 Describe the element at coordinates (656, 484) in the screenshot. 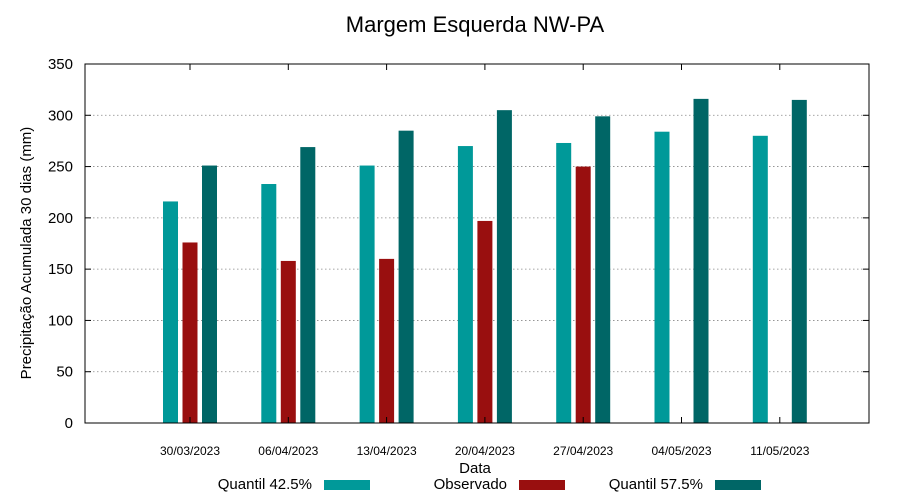

I see `legend-label: Quantil 57.5%` at that location.